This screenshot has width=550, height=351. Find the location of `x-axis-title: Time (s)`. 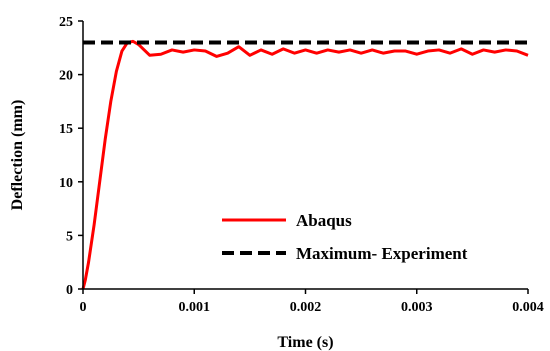

x-axis-title: Time (s) is located at coordinates (305, 342).